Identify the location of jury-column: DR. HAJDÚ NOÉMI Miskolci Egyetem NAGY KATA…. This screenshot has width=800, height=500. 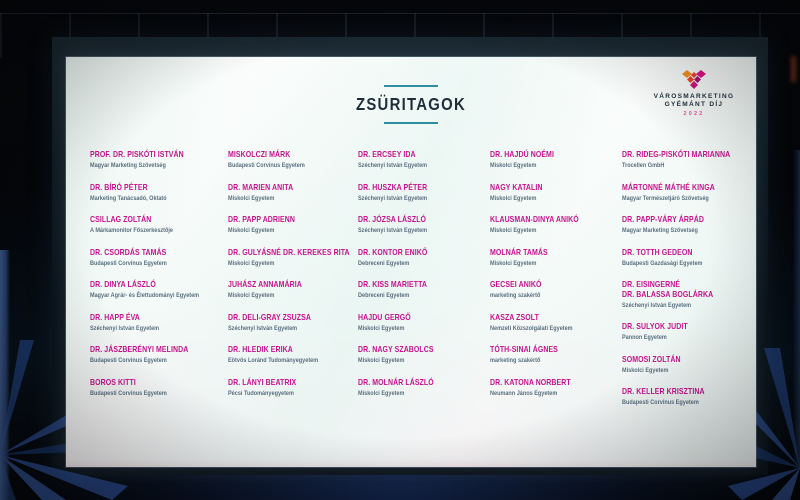
(556, 279).